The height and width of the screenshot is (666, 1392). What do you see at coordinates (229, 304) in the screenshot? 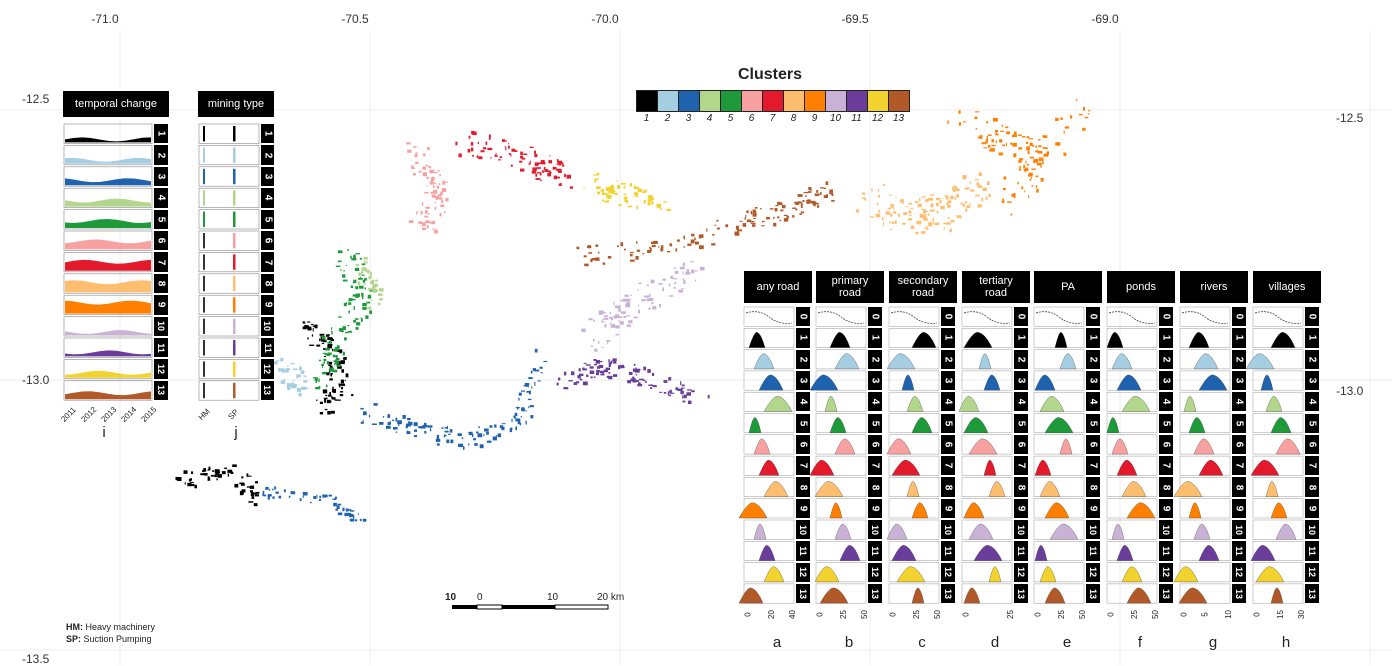
I see `mining-row-frame` at bounding box center [229, 304].